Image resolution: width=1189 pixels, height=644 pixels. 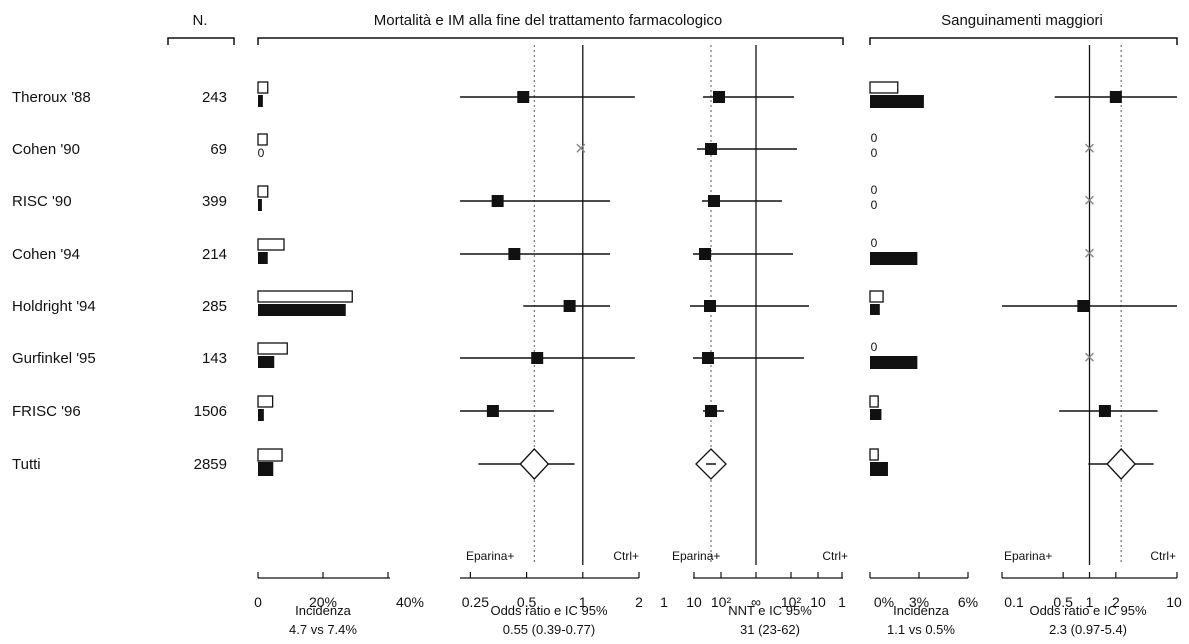 I want to click on bracket-bleeding, so click(x=1023, y=41).